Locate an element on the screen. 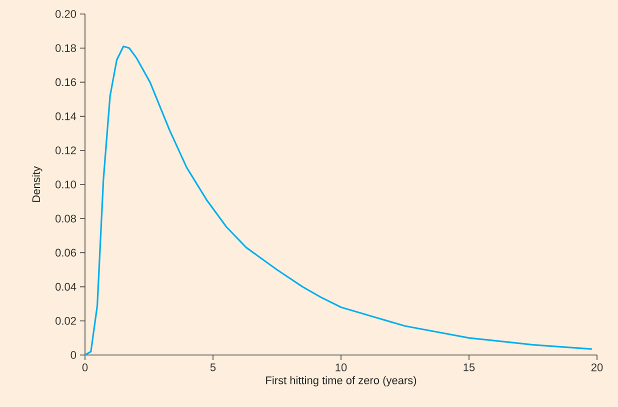 Image resolution: width=618 pixels, height=407 pixels. x-tick-label: 10 is located at coordinates (341, 368).